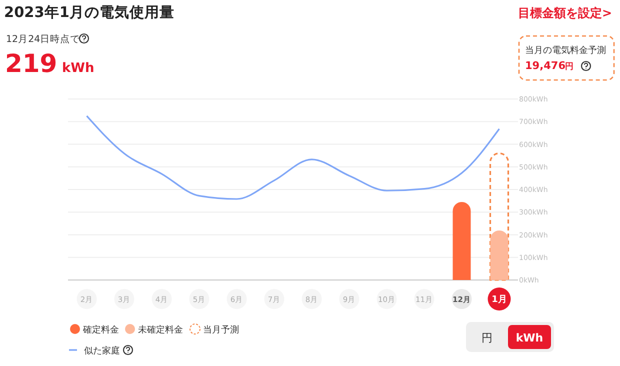  What do you see at coordinates (102, 351) in the screenshot?
I see `legend-label: 似た家庭` at bounding box center [102, 351].